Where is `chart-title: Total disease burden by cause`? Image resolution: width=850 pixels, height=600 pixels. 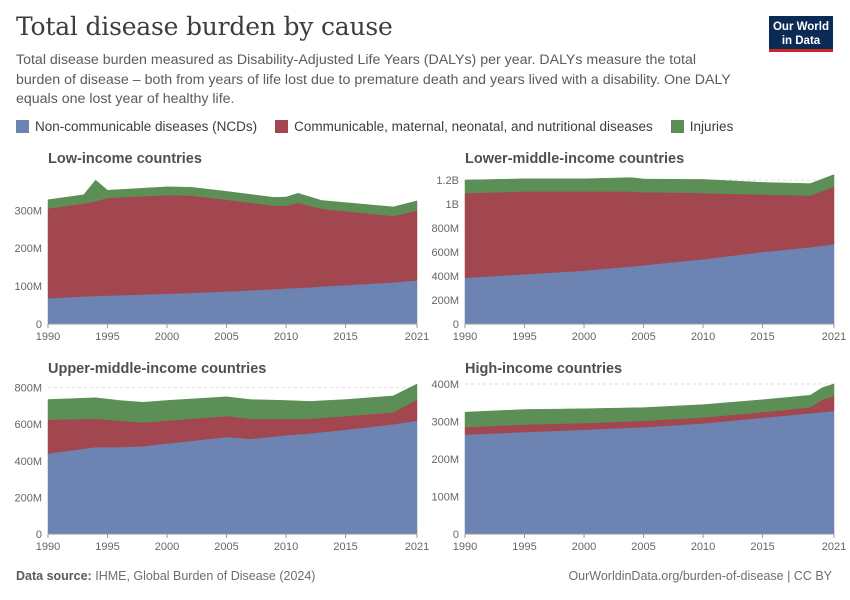 chart-title: Total disease burden by cause is located at coordinates (204, 26).